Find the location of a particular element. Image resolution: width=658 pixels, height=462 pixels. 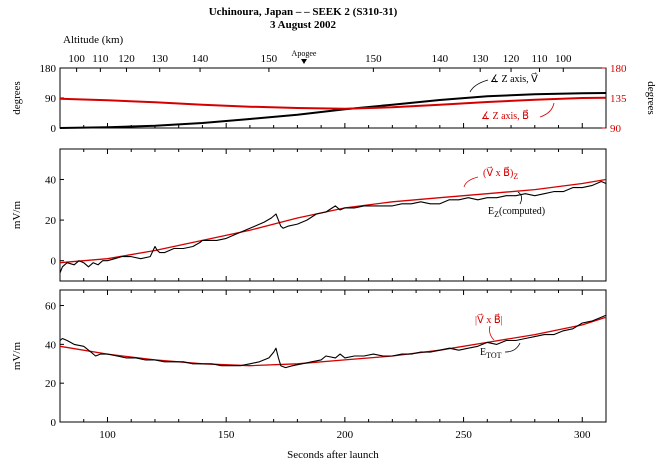

ez-computed-after: (computed) is located at coordinates (522, 211).